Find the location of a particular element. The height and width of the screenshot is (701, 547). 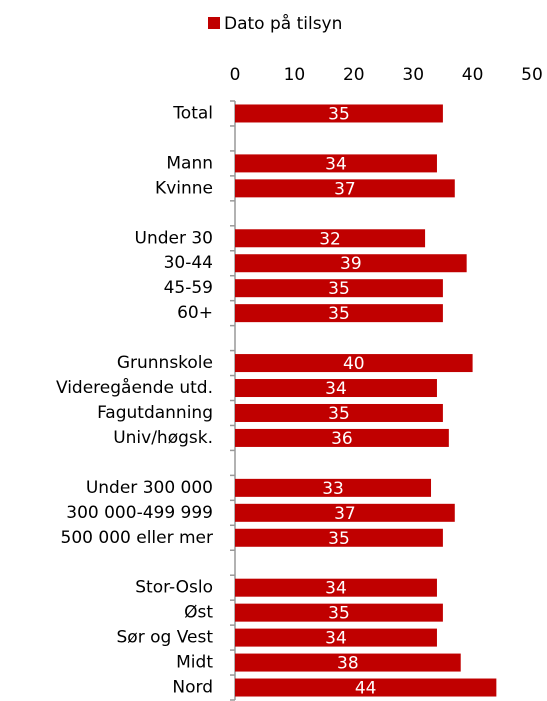

data-label: 33 is located at coordinates (333, 489).